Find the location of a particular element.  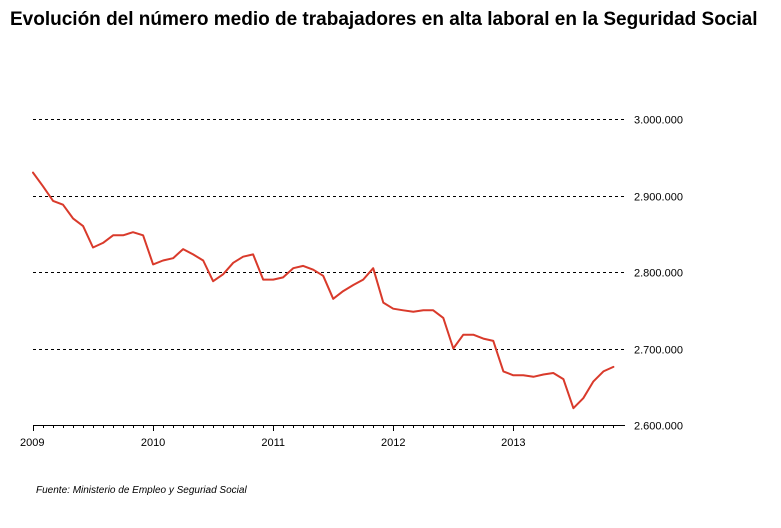

x-tick-label: 2009 is located at coordinates (32, 443).